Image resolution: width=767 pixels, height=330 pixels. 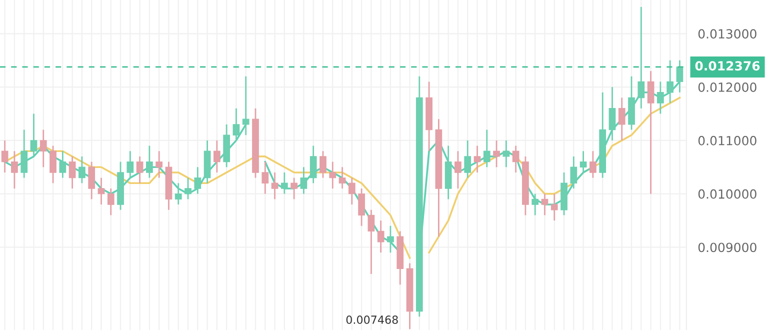 What do you see at coordinates (727, 194) in the screenshot?
I see `y-tick-label: 0.010000` at bounding box center [727, 194].